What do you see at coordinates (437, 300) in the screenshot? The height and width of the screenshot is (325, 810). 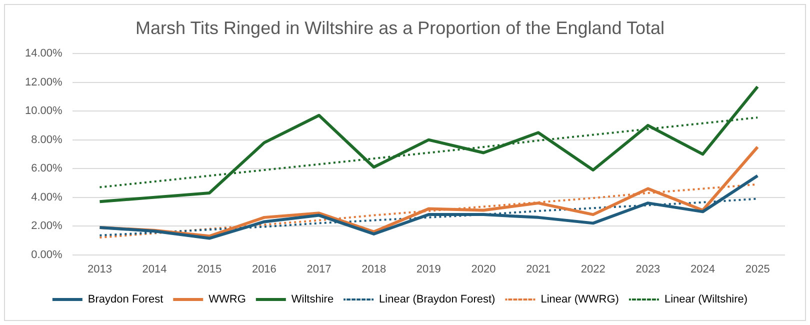 I see `legend-label: Linear (Braydon Forest)` at bounding box center [437, 300].